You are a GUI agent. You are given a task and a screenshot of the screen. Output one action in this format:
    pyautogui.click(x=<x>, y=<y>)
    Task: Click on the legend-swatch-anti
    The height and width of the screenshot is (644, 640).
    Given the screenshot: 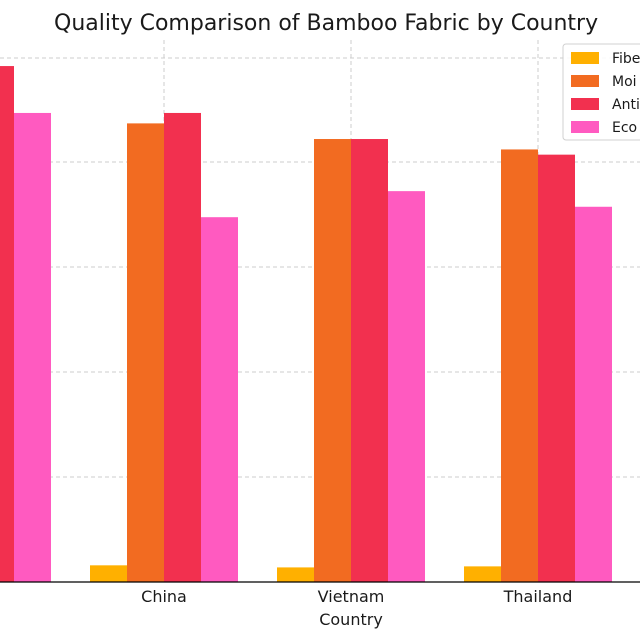 What is the action you would take?
    pyautogui.click(x=585, y=104)
    